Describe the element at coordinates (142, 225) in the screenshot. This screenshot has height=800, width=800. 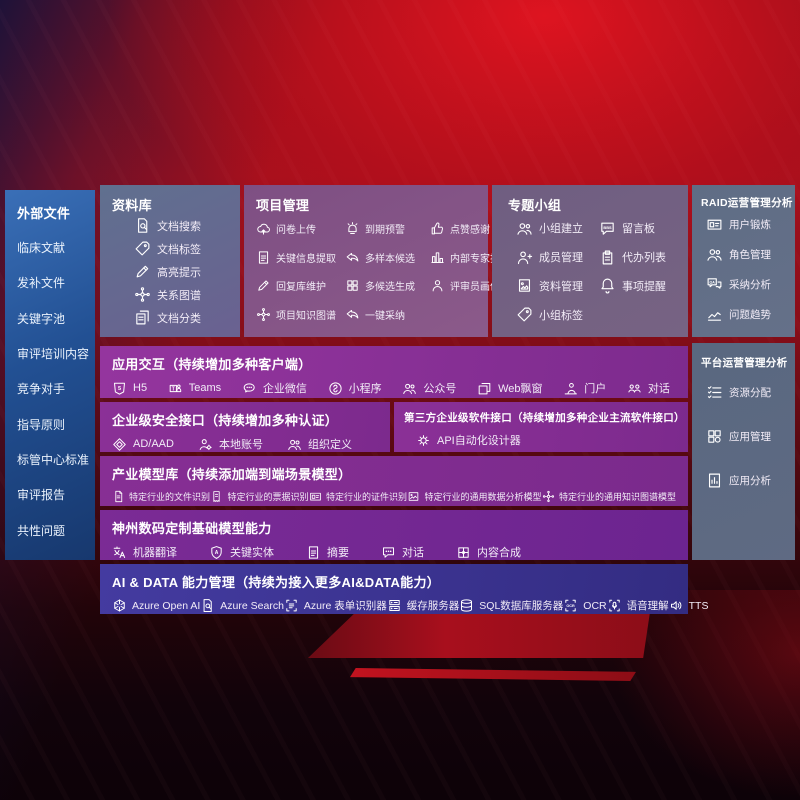
I see `doc-search-icon` at that location.